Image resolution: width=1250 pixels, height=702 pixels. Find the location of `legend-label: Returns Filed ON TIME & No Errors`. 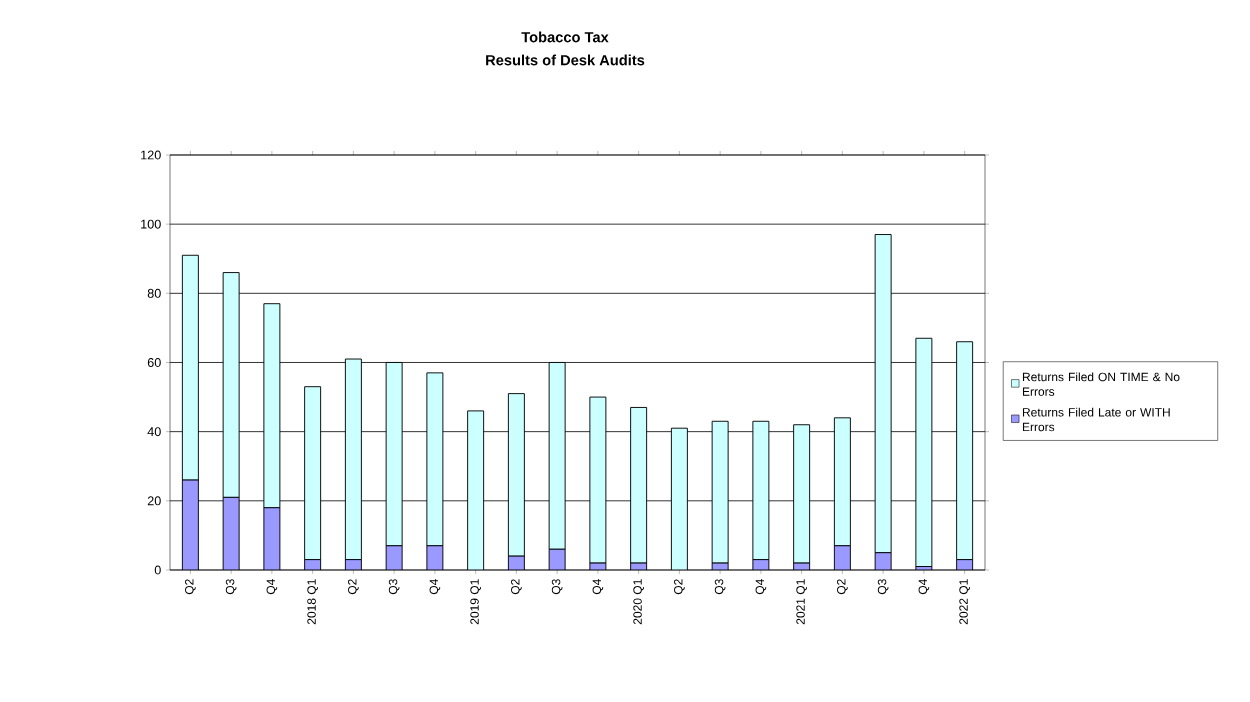

legend-label: Returns Filed ON TIME & No Errors is located at coordinates (1101, 384).